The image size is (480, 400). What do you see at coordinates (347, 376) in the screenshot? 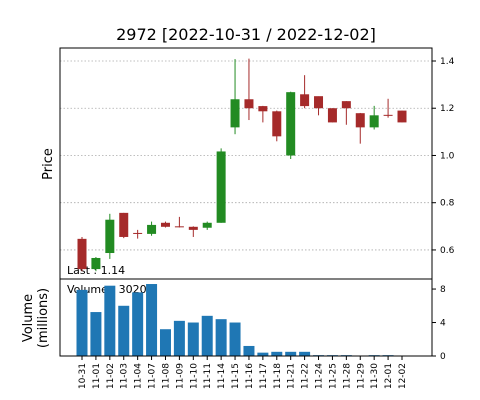
I see `x-tick-label: 11-28` at bounding box center [347, 376].